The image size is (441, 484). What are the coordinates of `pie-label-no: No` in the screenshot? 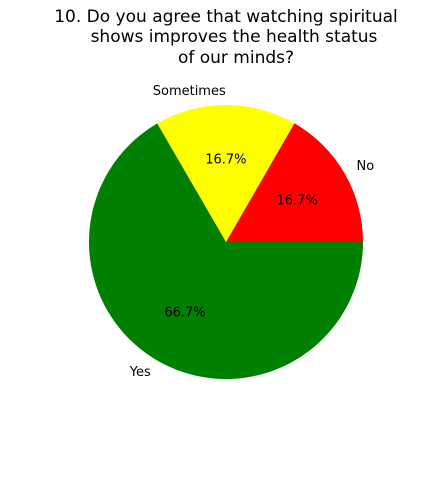 It's located at (365, 166).